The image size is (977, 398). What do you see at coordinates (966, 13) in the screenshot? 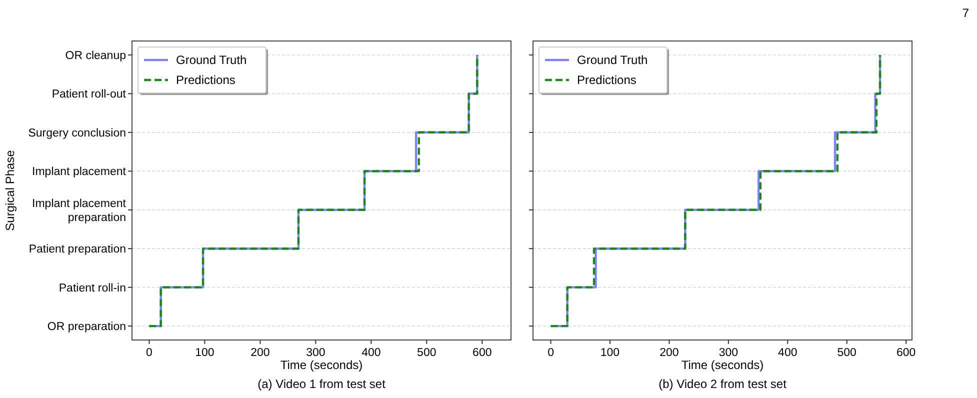
I see `text: 7` at bounding box center [966, 13].